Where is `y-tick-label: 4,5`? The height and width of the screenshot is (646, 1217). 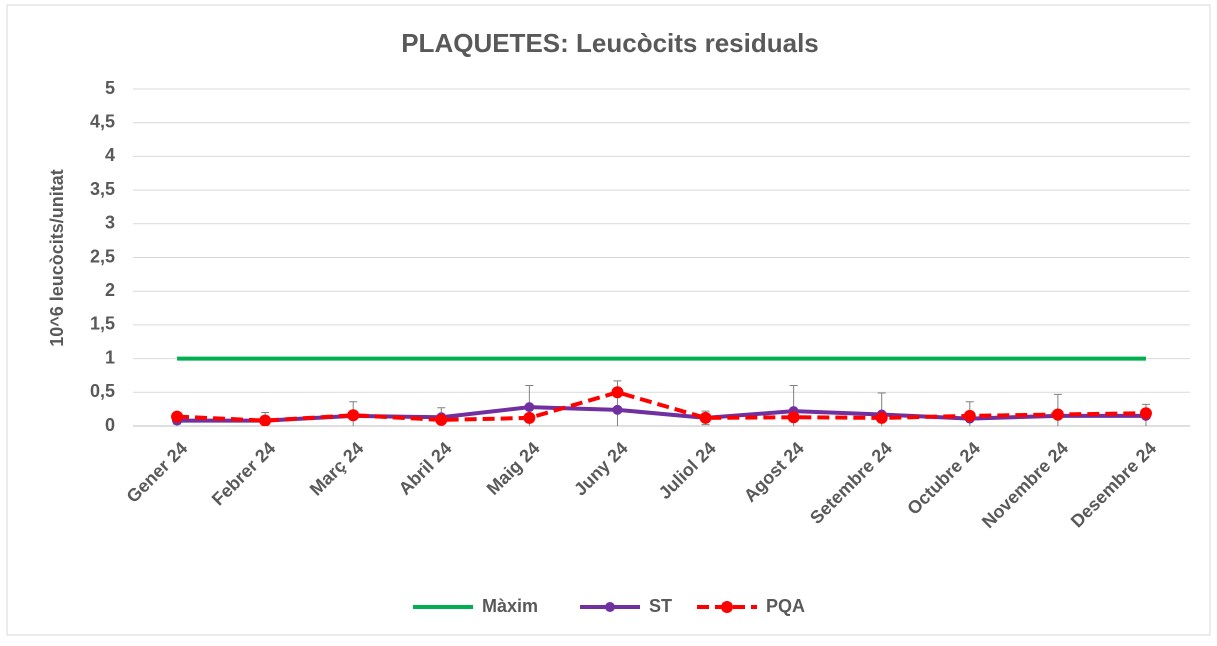 y-tick-label: 4,5 is located at coordinates (102, 121).